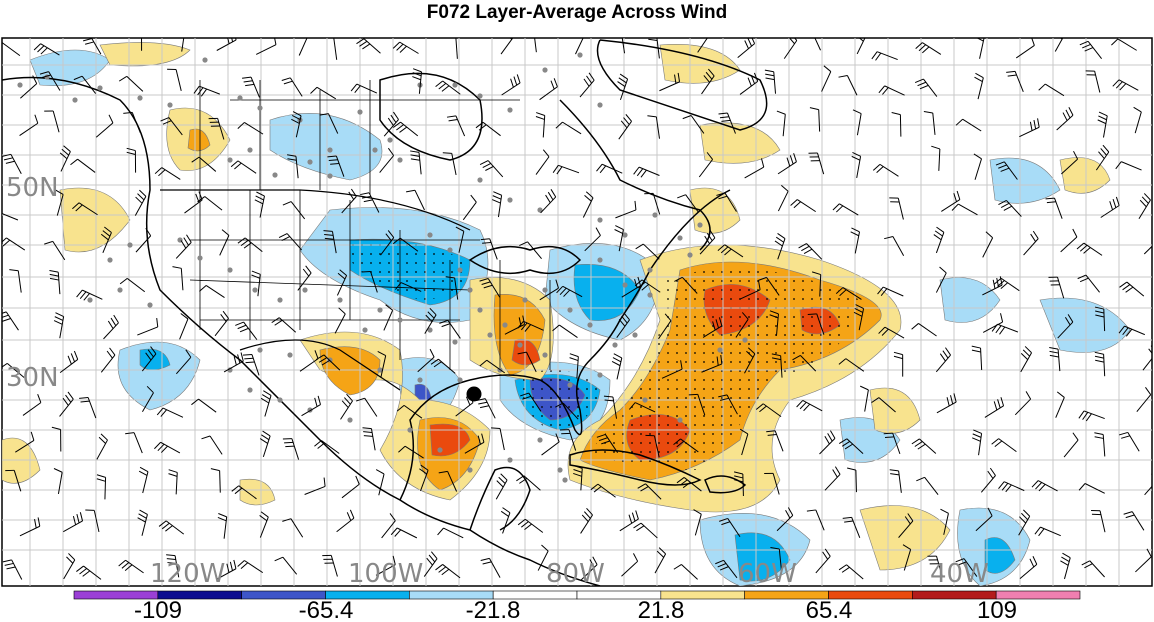 Image resolution: width=1154 pixels, height=622 pixels. I want to click on greenland-coastline, so click(682, 85).